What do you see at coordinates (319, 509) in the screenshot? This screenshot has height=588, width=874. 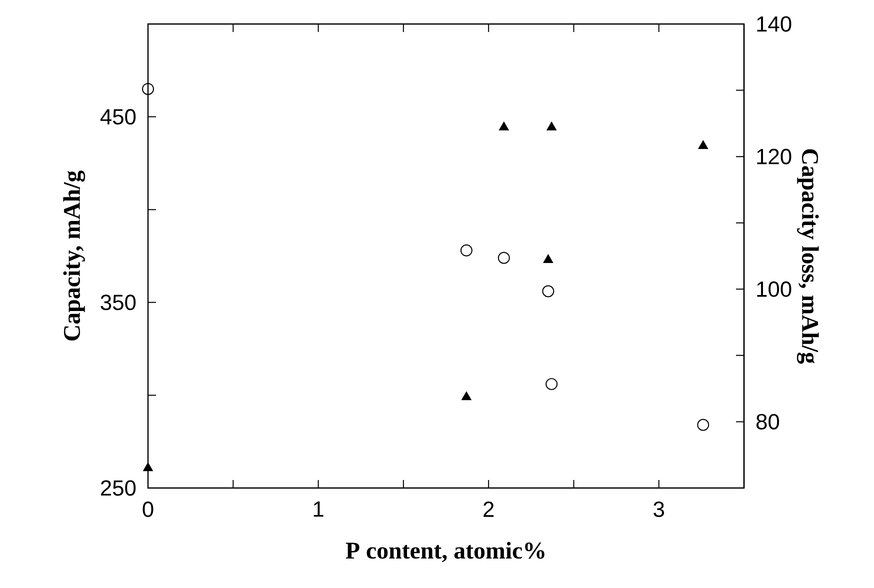 I see `x-tick-label: 1` at bounding box center [319, 509].